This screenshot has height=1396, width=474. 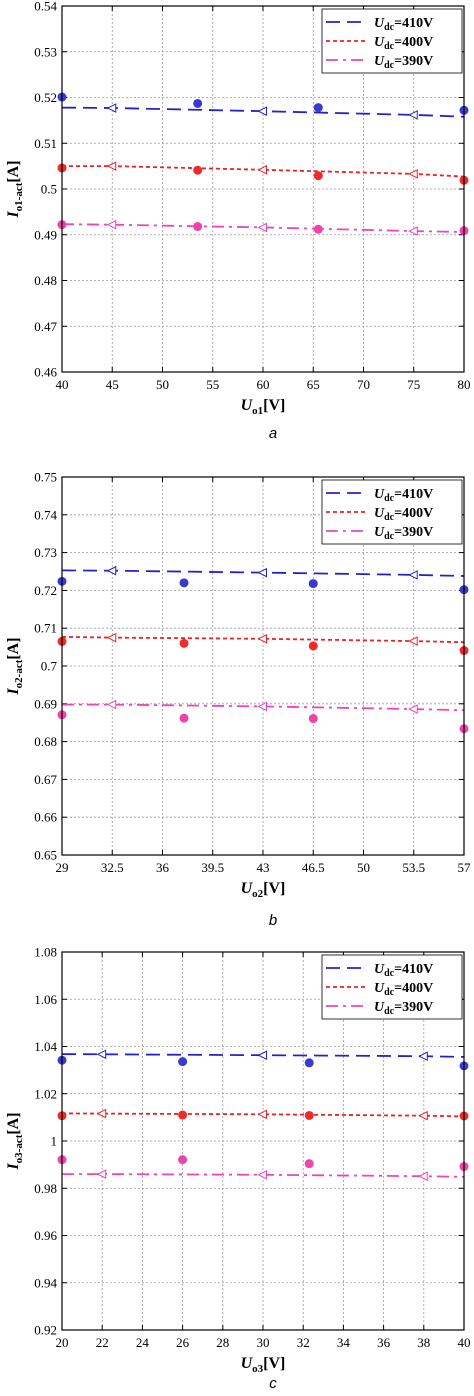 What do you see at coordinates (413, 532) in the screenshot?
I see `legend-value: =390V` at bounding box center [413, 532].